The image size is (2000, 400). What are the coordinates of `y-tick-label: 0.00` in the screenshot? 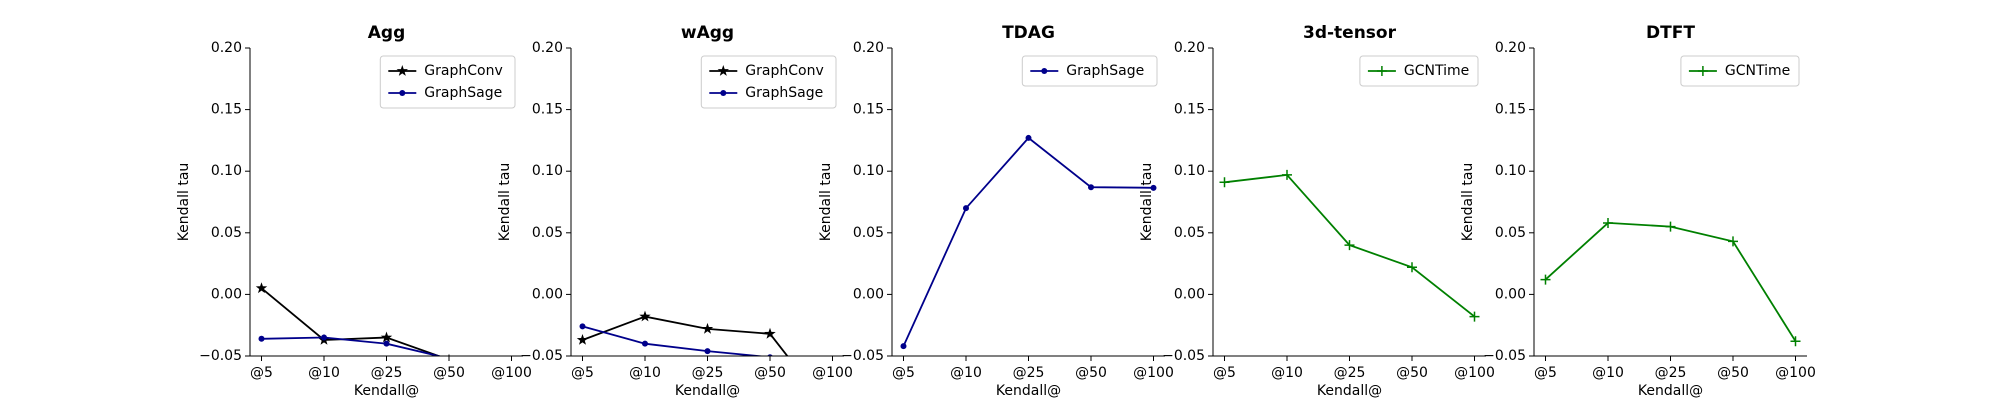 It's located at (1189, 294).